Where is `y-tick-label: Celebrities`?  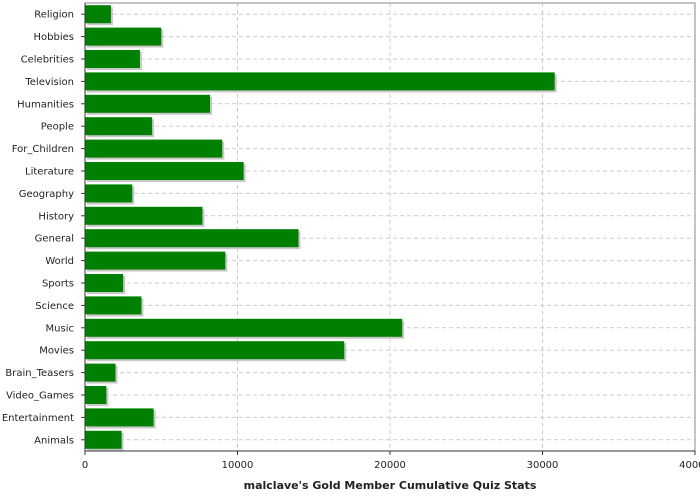
y-tick-label: Celebrities is located at coordinates (47, 60).